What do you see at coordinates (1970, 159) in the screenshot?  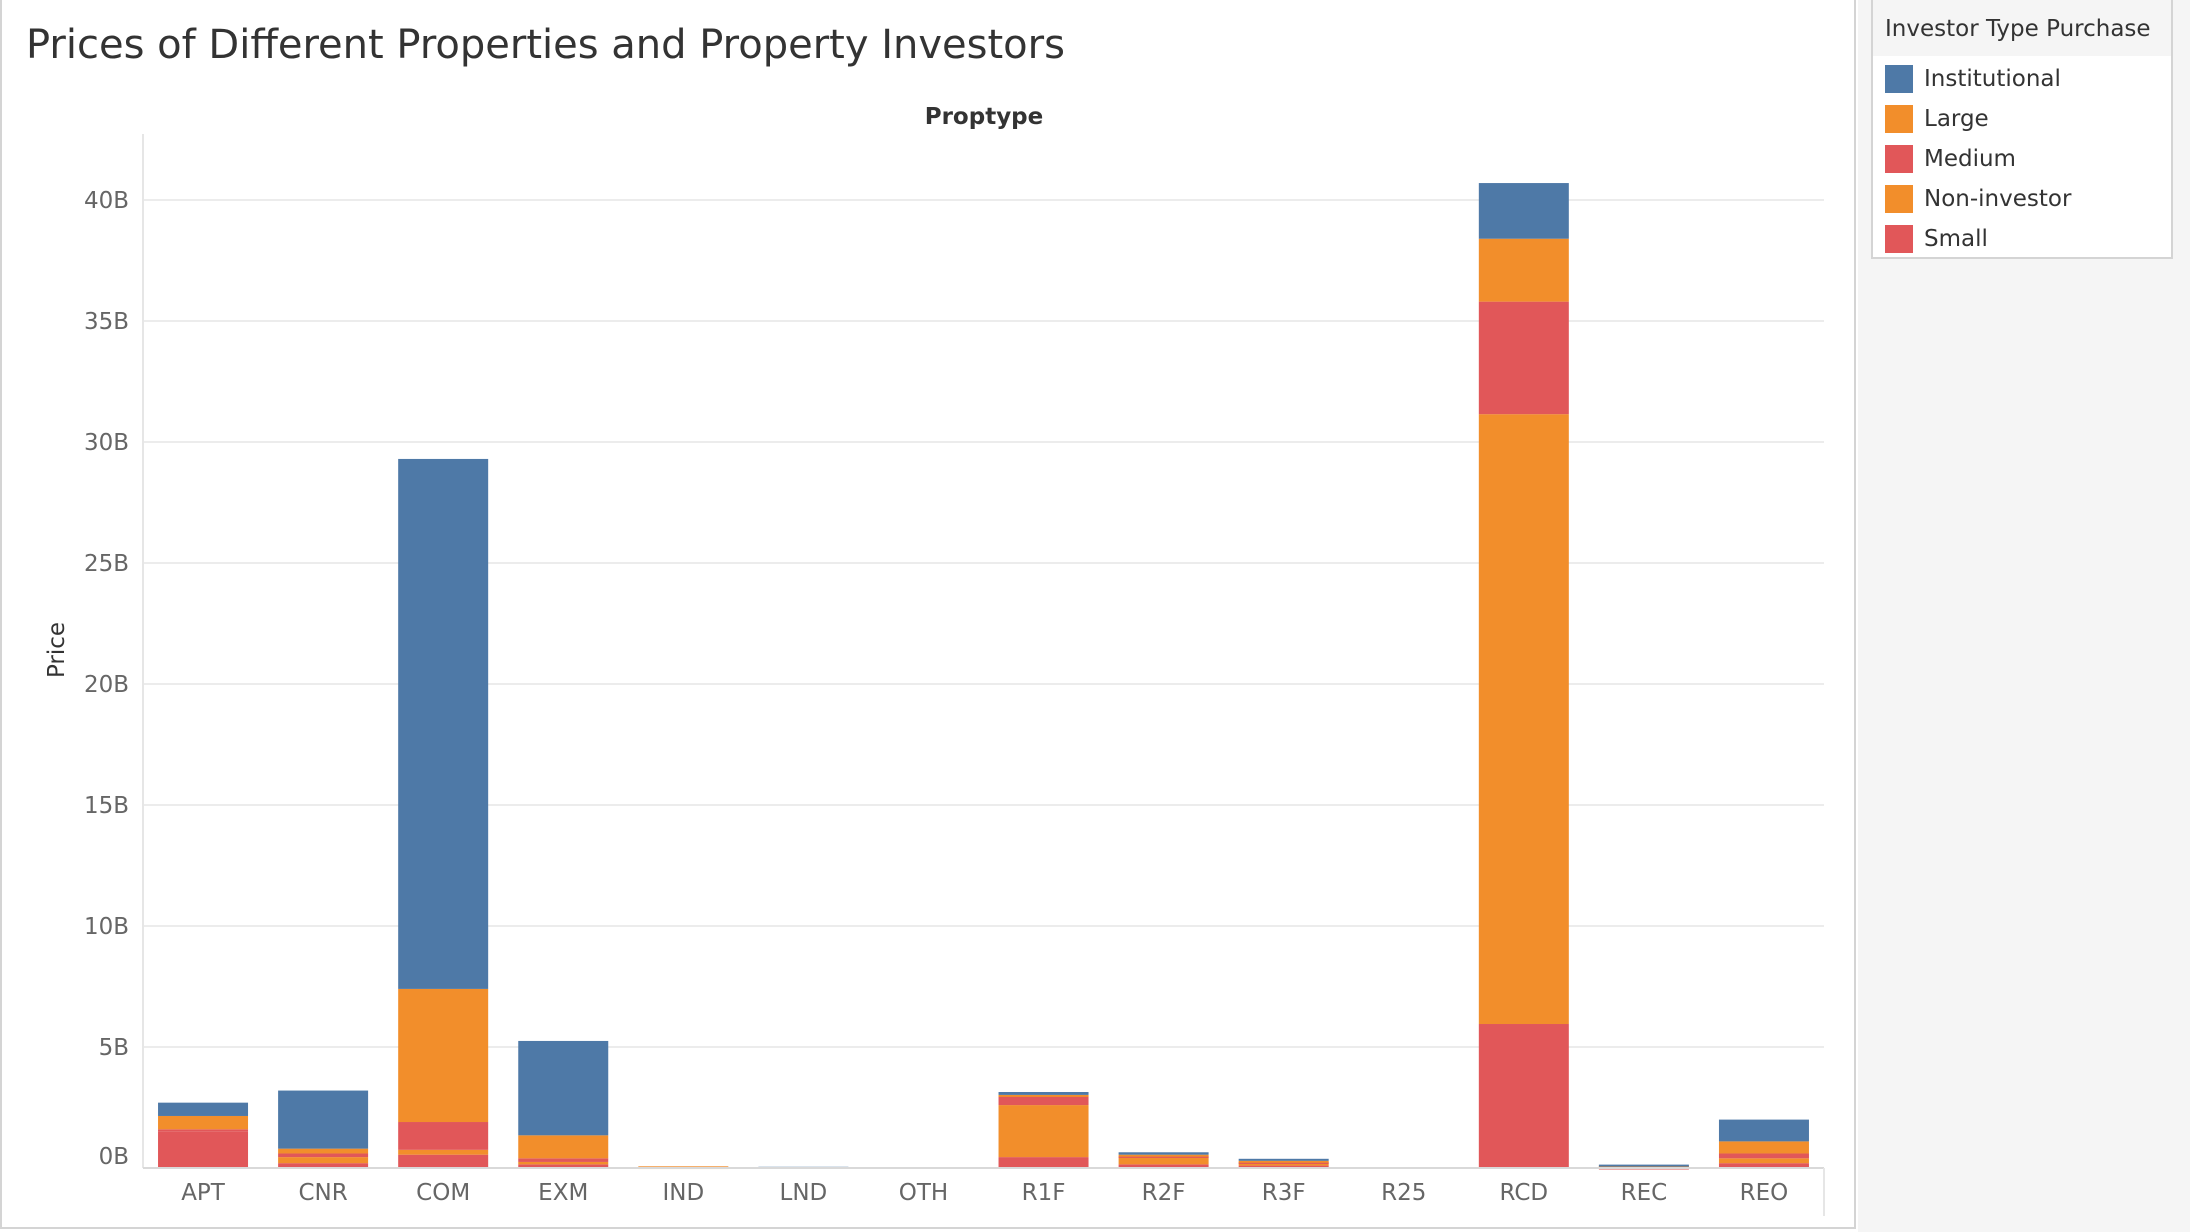 I see `legend-label: Medium` at bounding box center [1970, 159].